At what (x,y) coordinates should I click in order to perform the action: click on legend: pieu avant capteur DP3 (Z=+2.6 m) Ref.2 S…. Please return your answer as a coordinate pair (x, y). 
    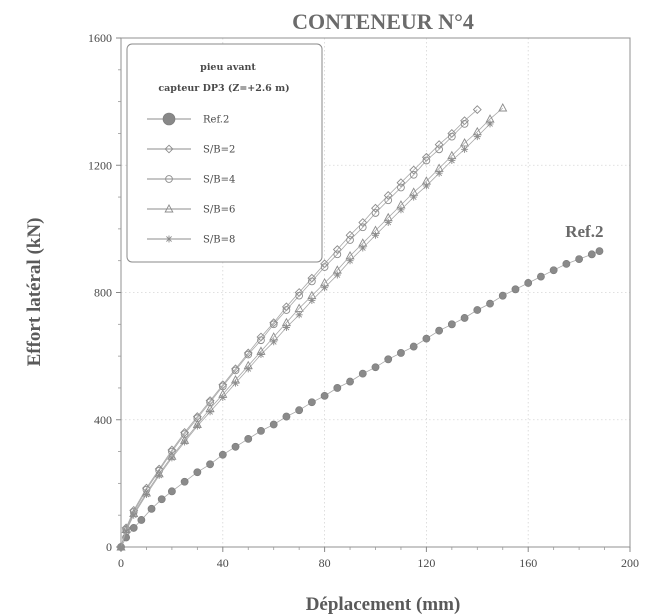
    Looking at the image, I should click on (224, 153).